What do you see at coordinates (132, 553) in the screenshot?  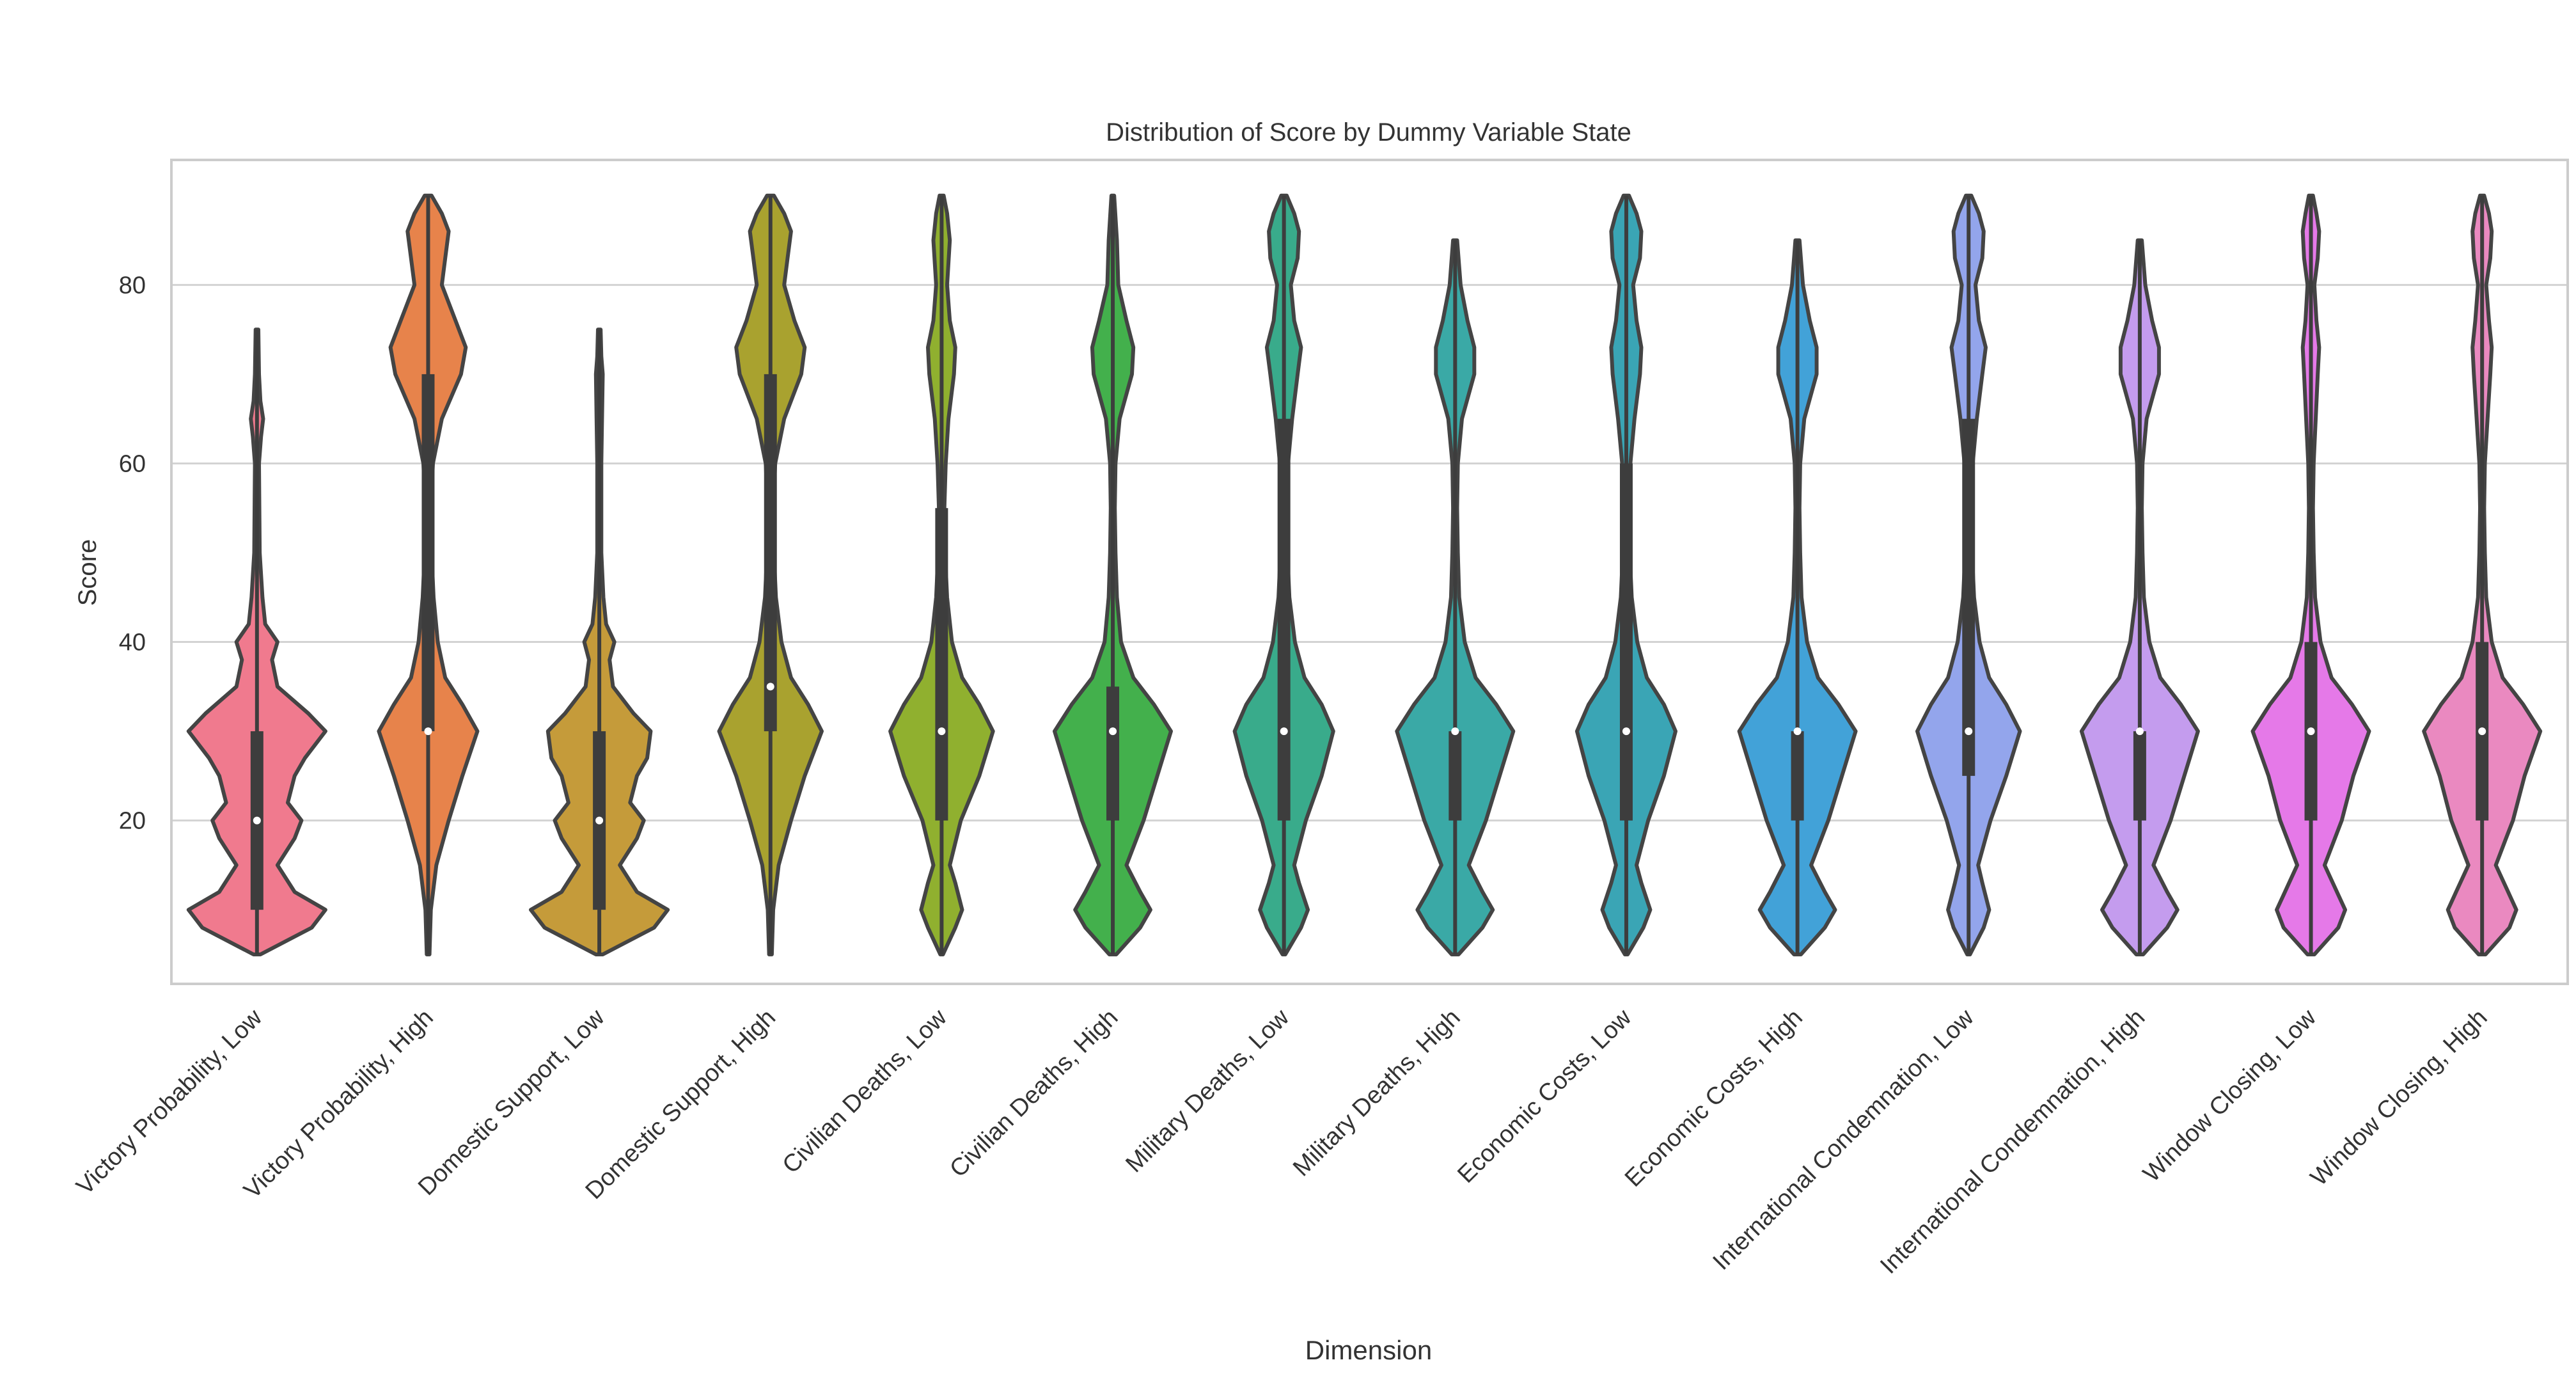 I see `y-tick-labels: 20 40 60 80` at bounding box center [132, 553].